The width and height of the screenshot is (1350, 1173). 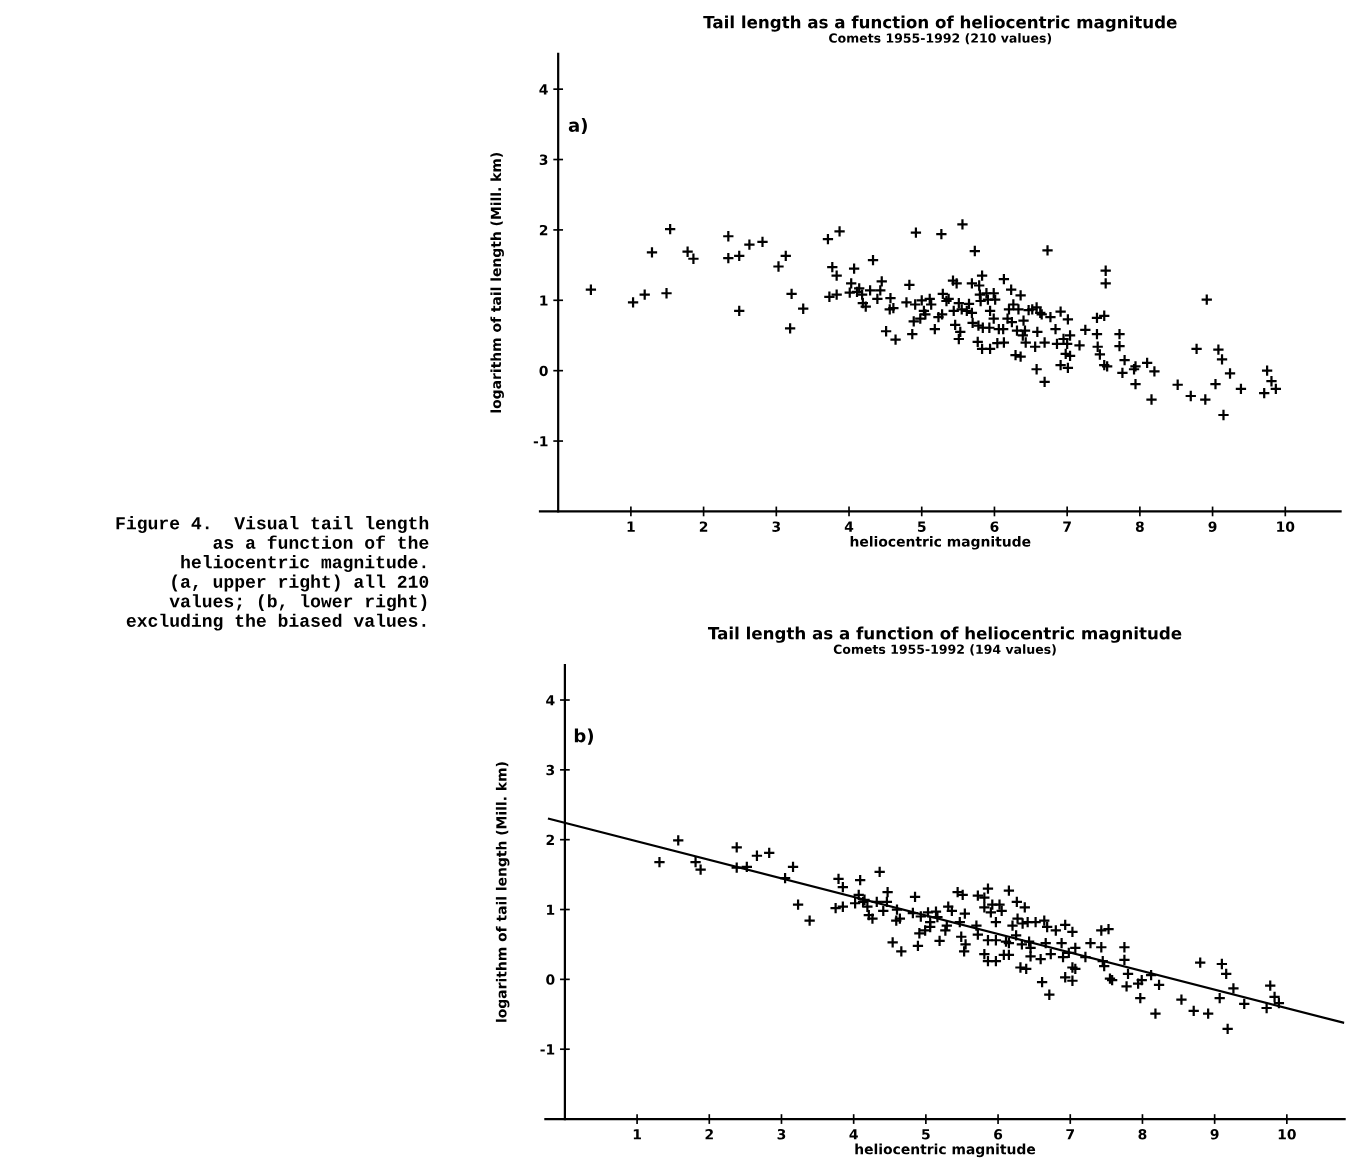 I want to click on annotation: b), so click(x=583, y=736).